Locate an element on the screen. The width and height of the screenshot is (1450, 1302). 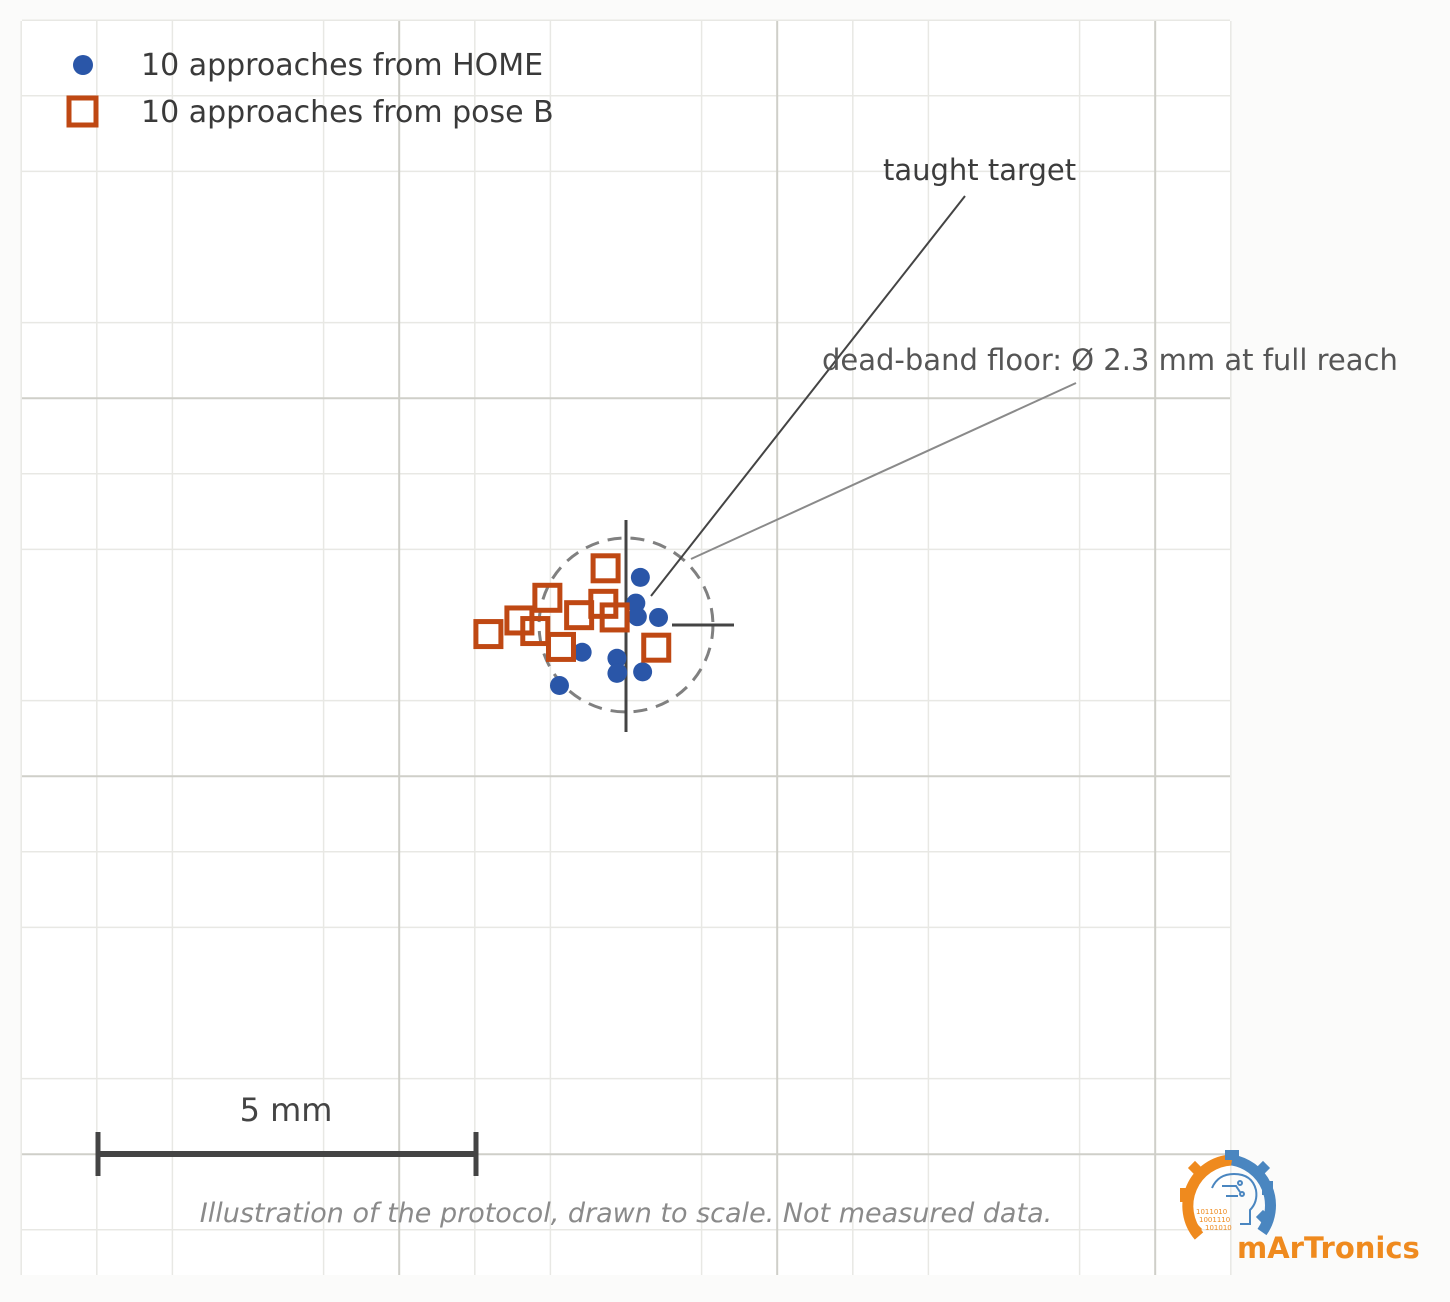
pose-b-series is located at coordinates (572, 608).